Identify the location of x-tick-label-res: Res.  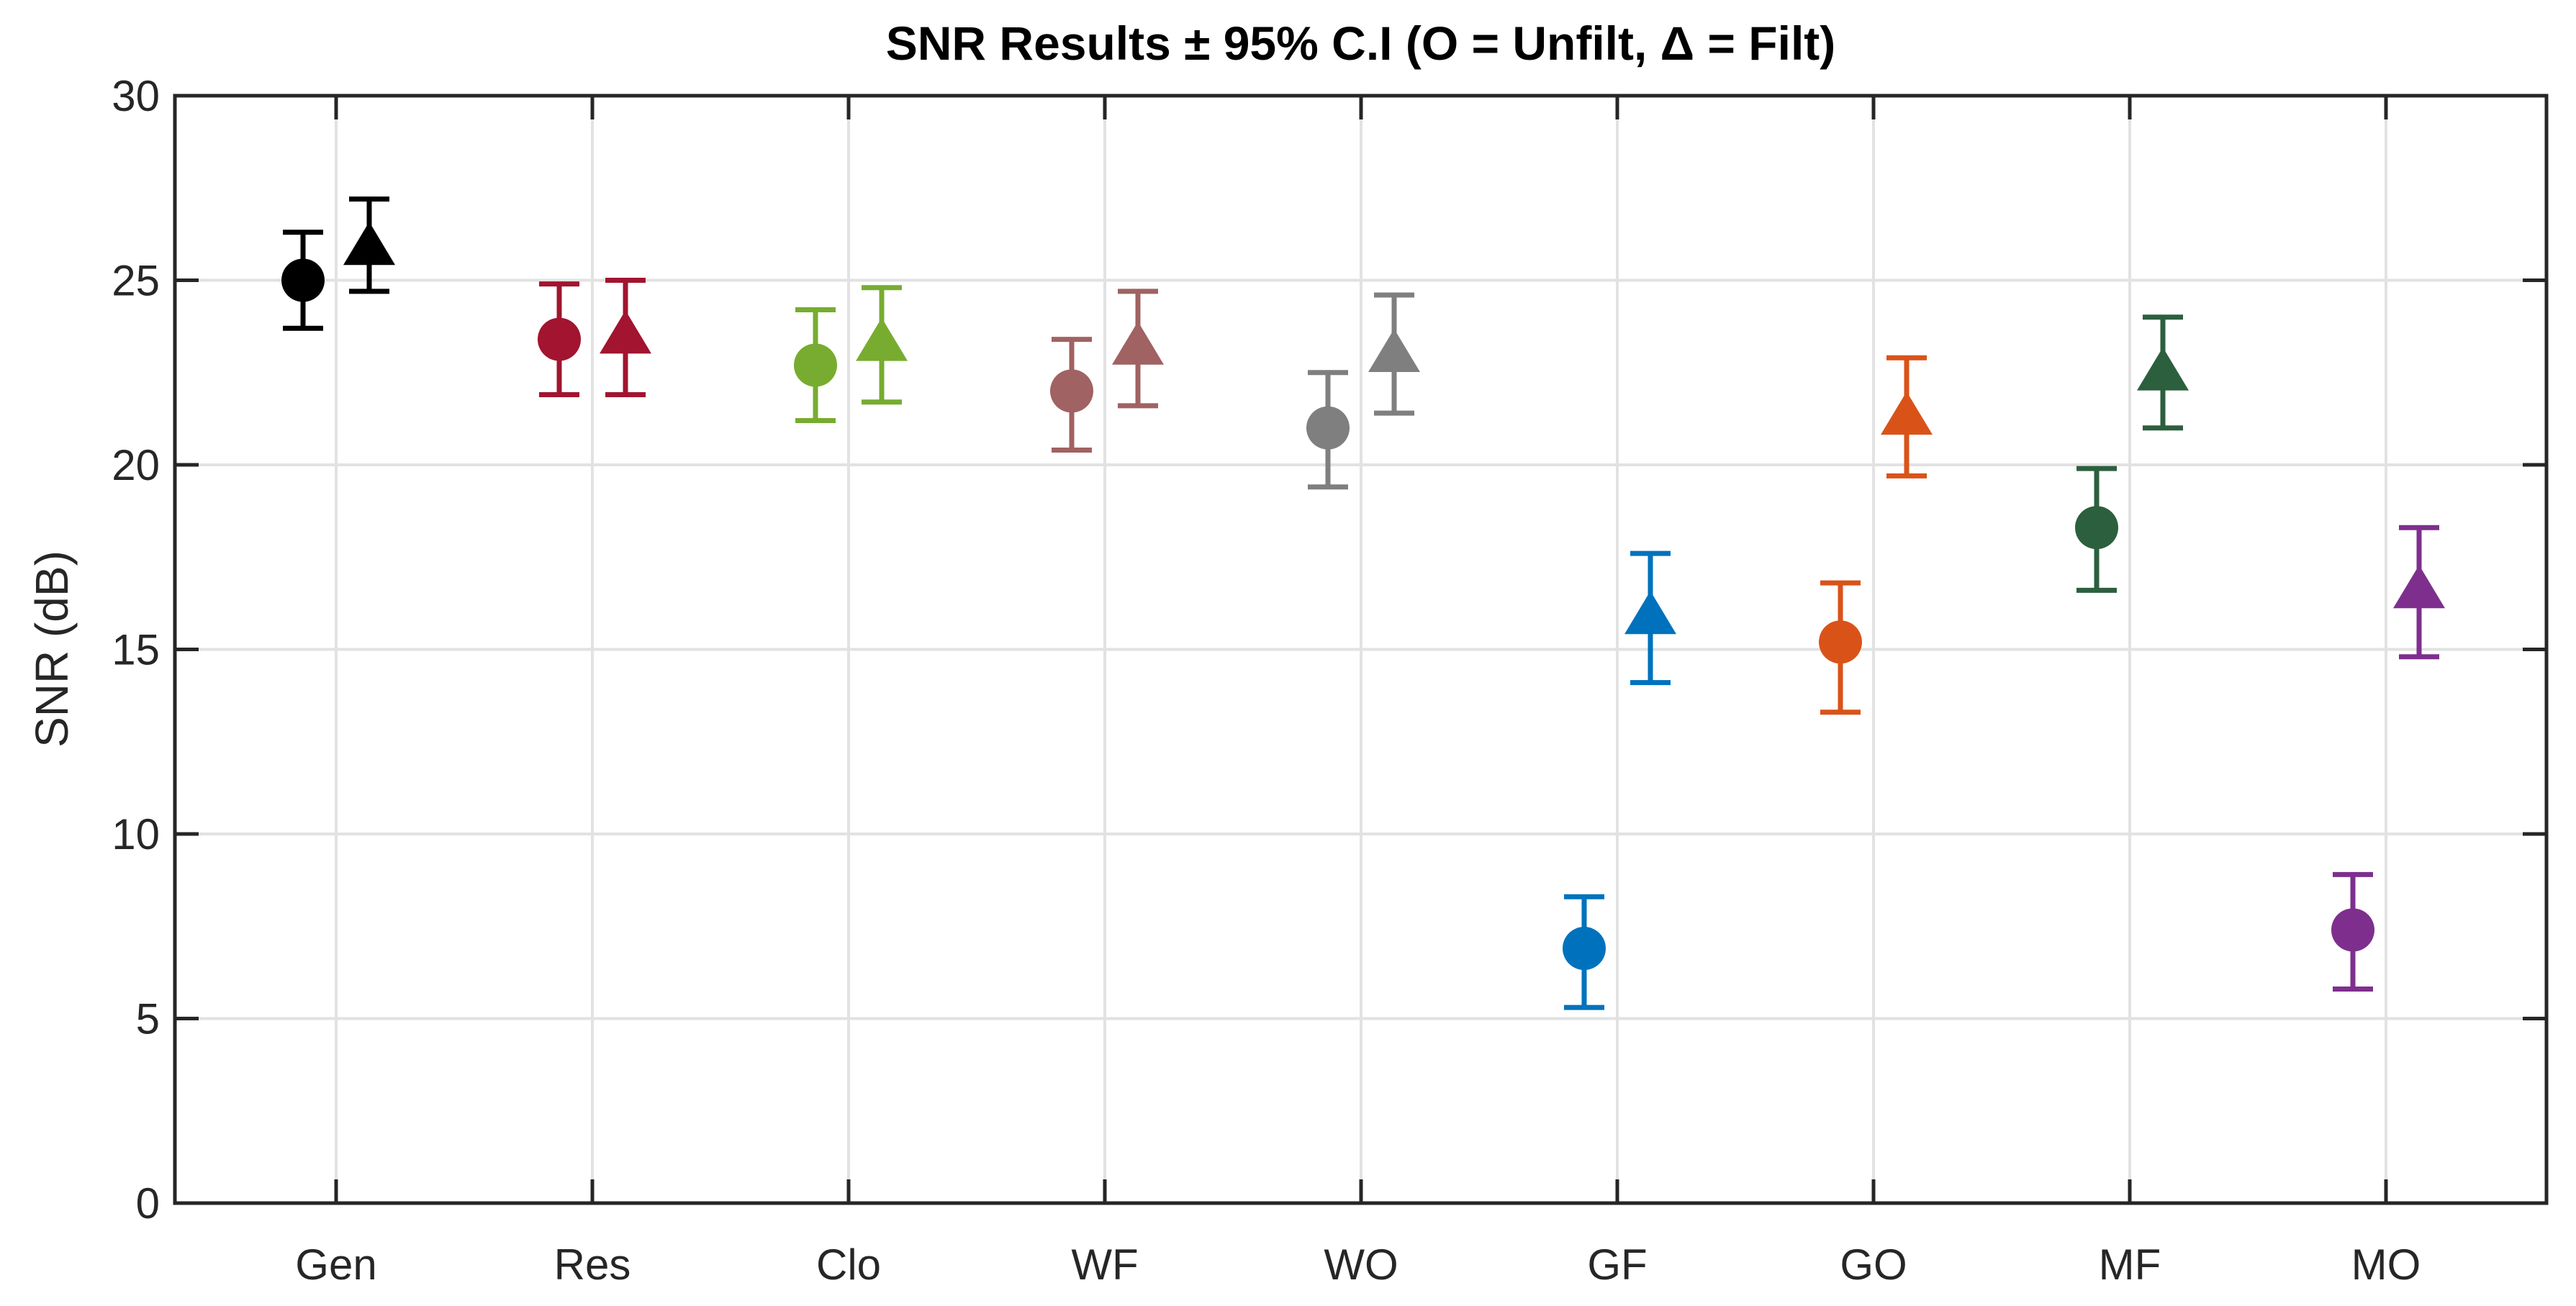
(592, 1265).